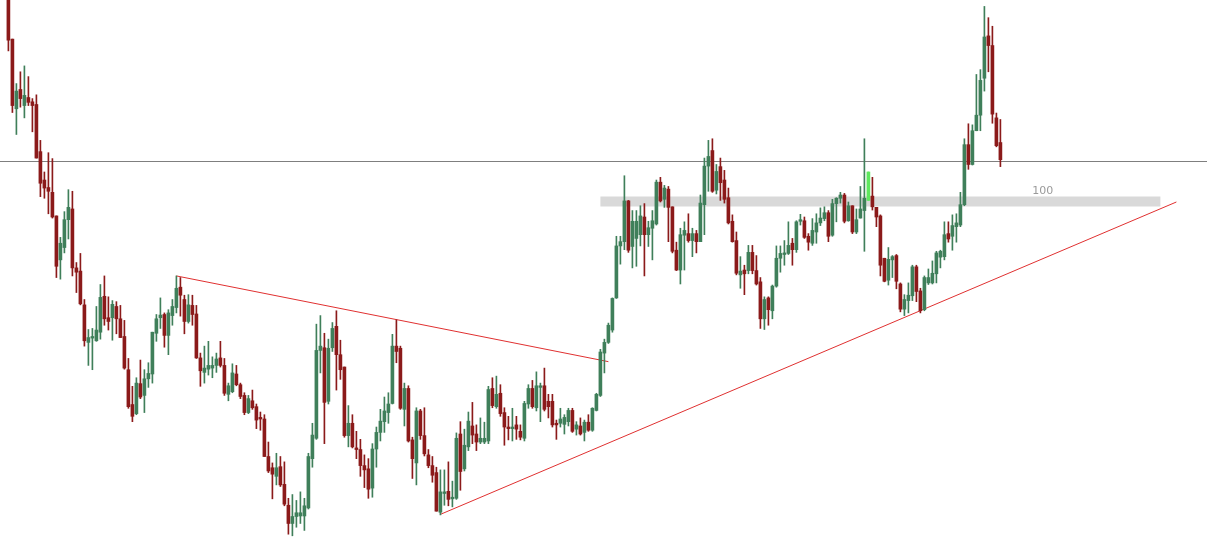 This screenshot has height=550, width=1207. What do you see at coordinates (1043, 190) in the screenshot?
I see `series-label: 100` at bounding box center [1043, 190].